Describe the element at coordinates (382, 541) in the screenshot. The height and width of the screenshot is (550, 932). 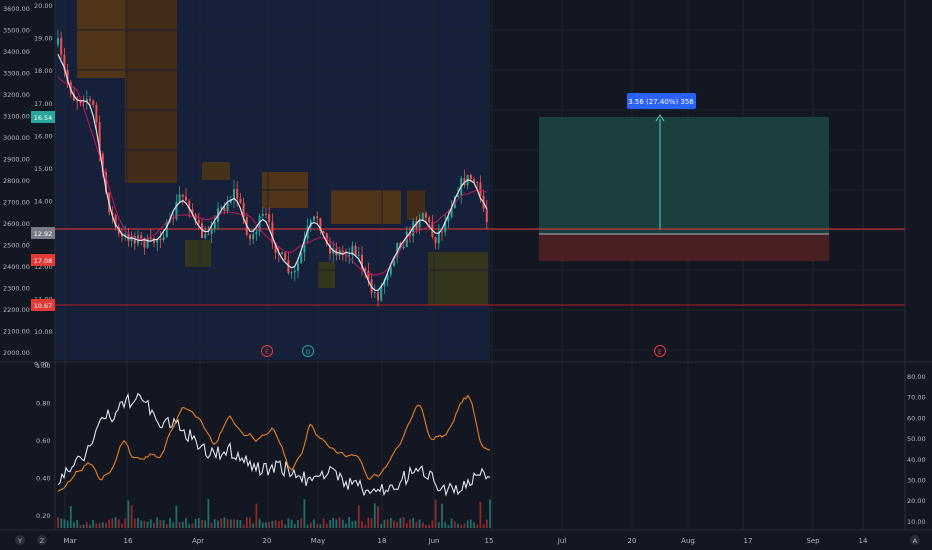
I see `time-axis-label: 18` at that location.